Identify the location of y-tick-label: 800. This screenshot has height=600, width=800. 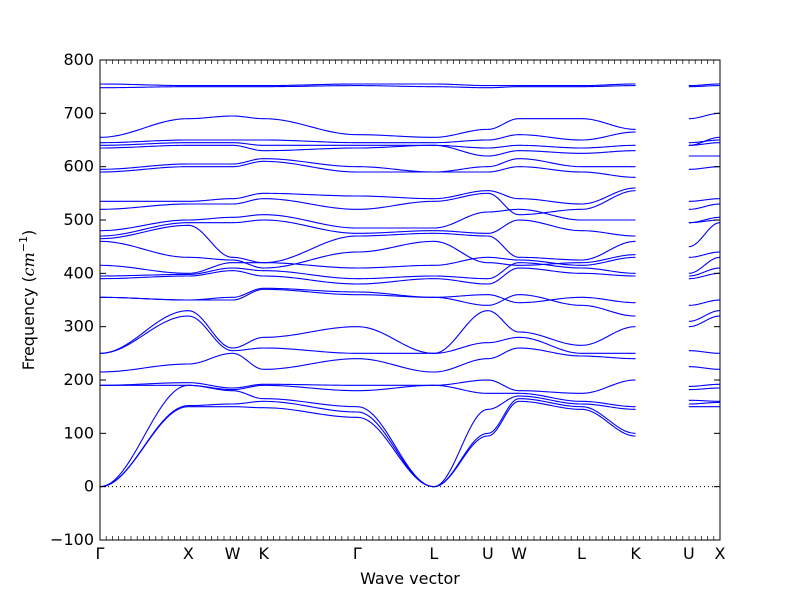
(78, 59).